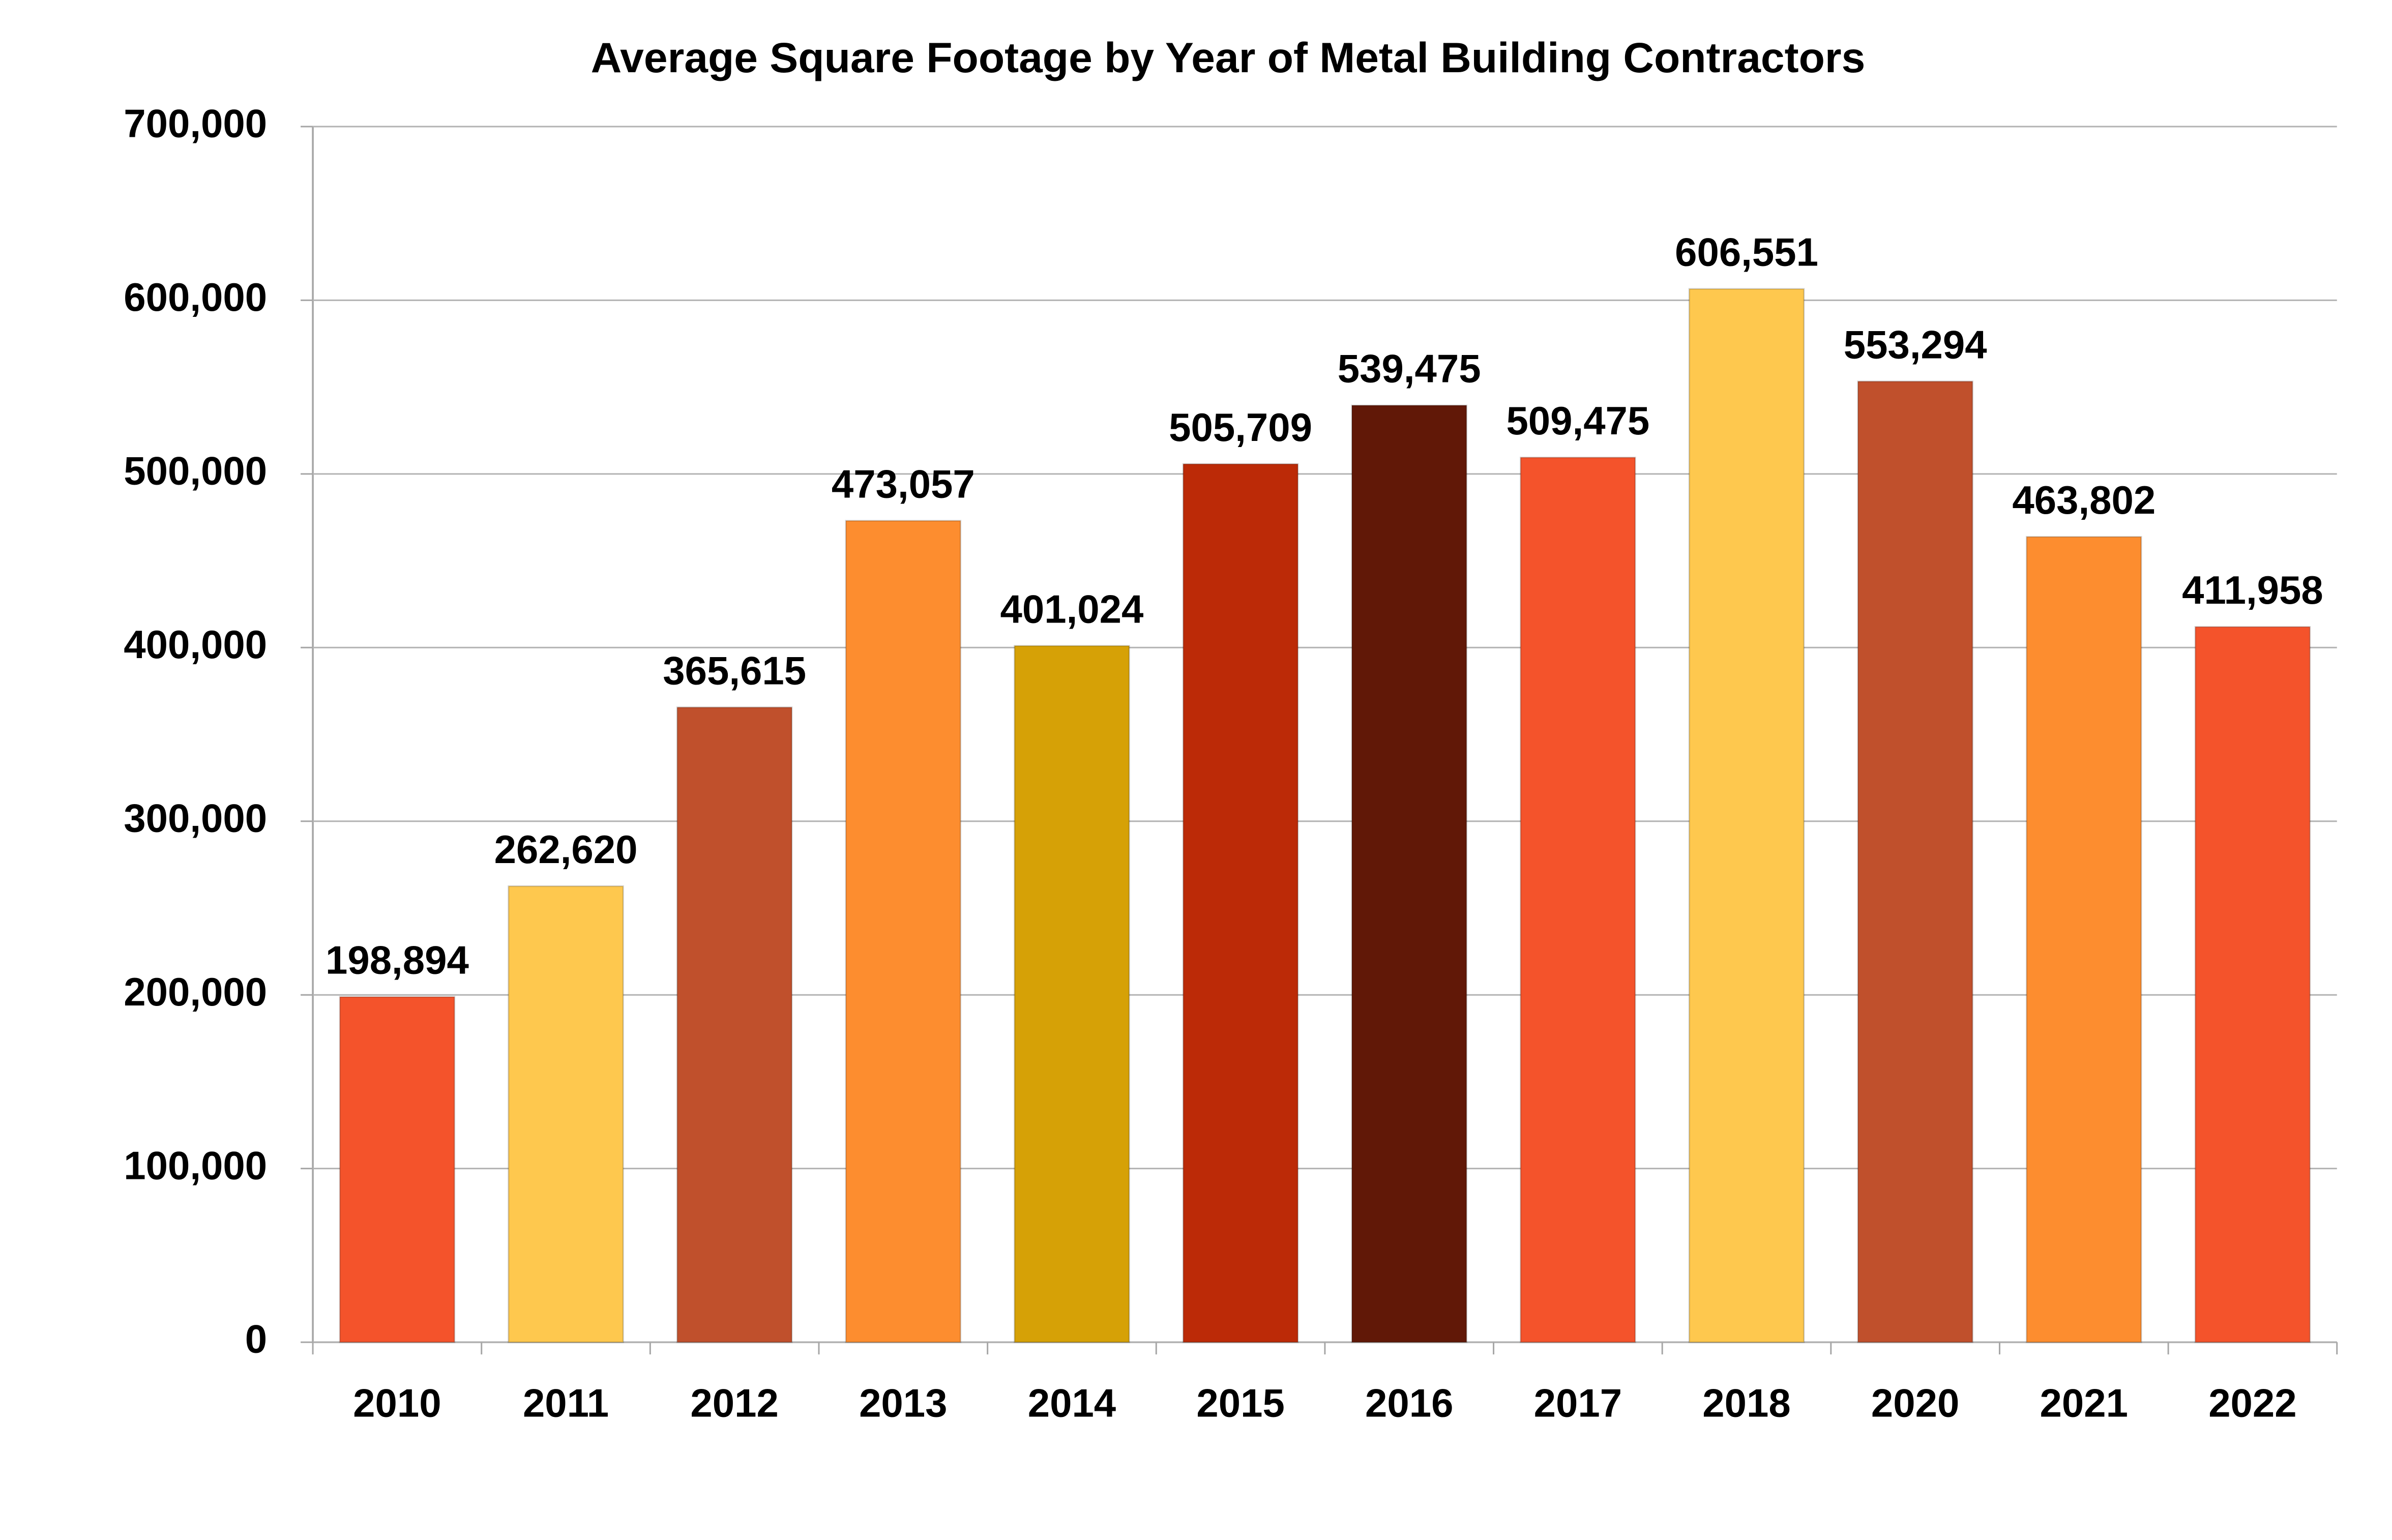 Image resolution: width=2392 pixels, height=1540 pixels. What do you see at coordinates (734, 671) in the screenshot?
I see `value-label: 365,615` at bounding box center [734, 671].